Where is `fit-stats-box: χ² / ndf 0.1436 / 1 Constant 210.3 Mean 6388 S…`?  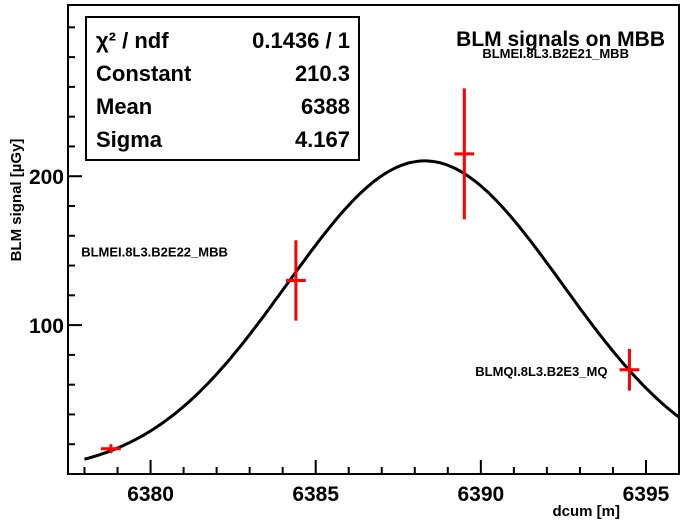 fit-stats-box: χ² / ndf 0.1436 / 1 Constant 210.3 Mean 6388 S… is located at coordinates (222, 88).